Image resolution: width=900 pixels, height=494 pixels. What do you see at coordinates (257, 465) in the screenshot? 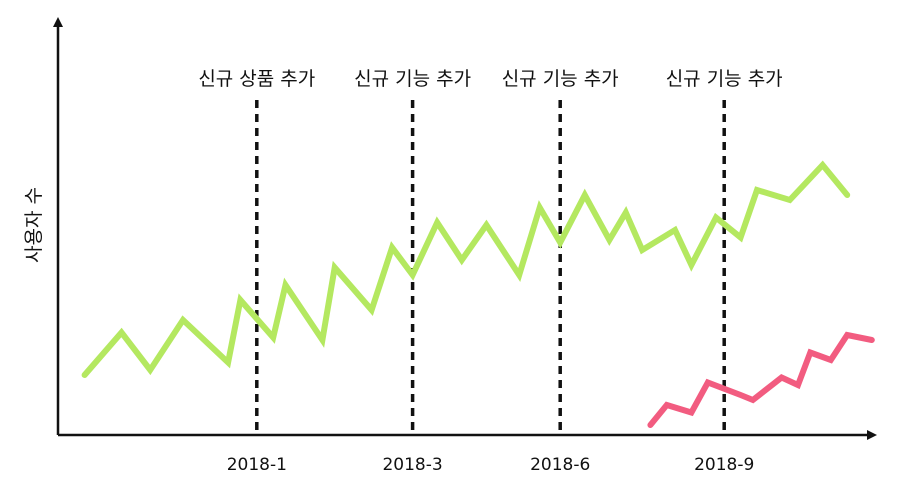
I see `x-tick-label: 2018-1` at bounding box center [257, 465].